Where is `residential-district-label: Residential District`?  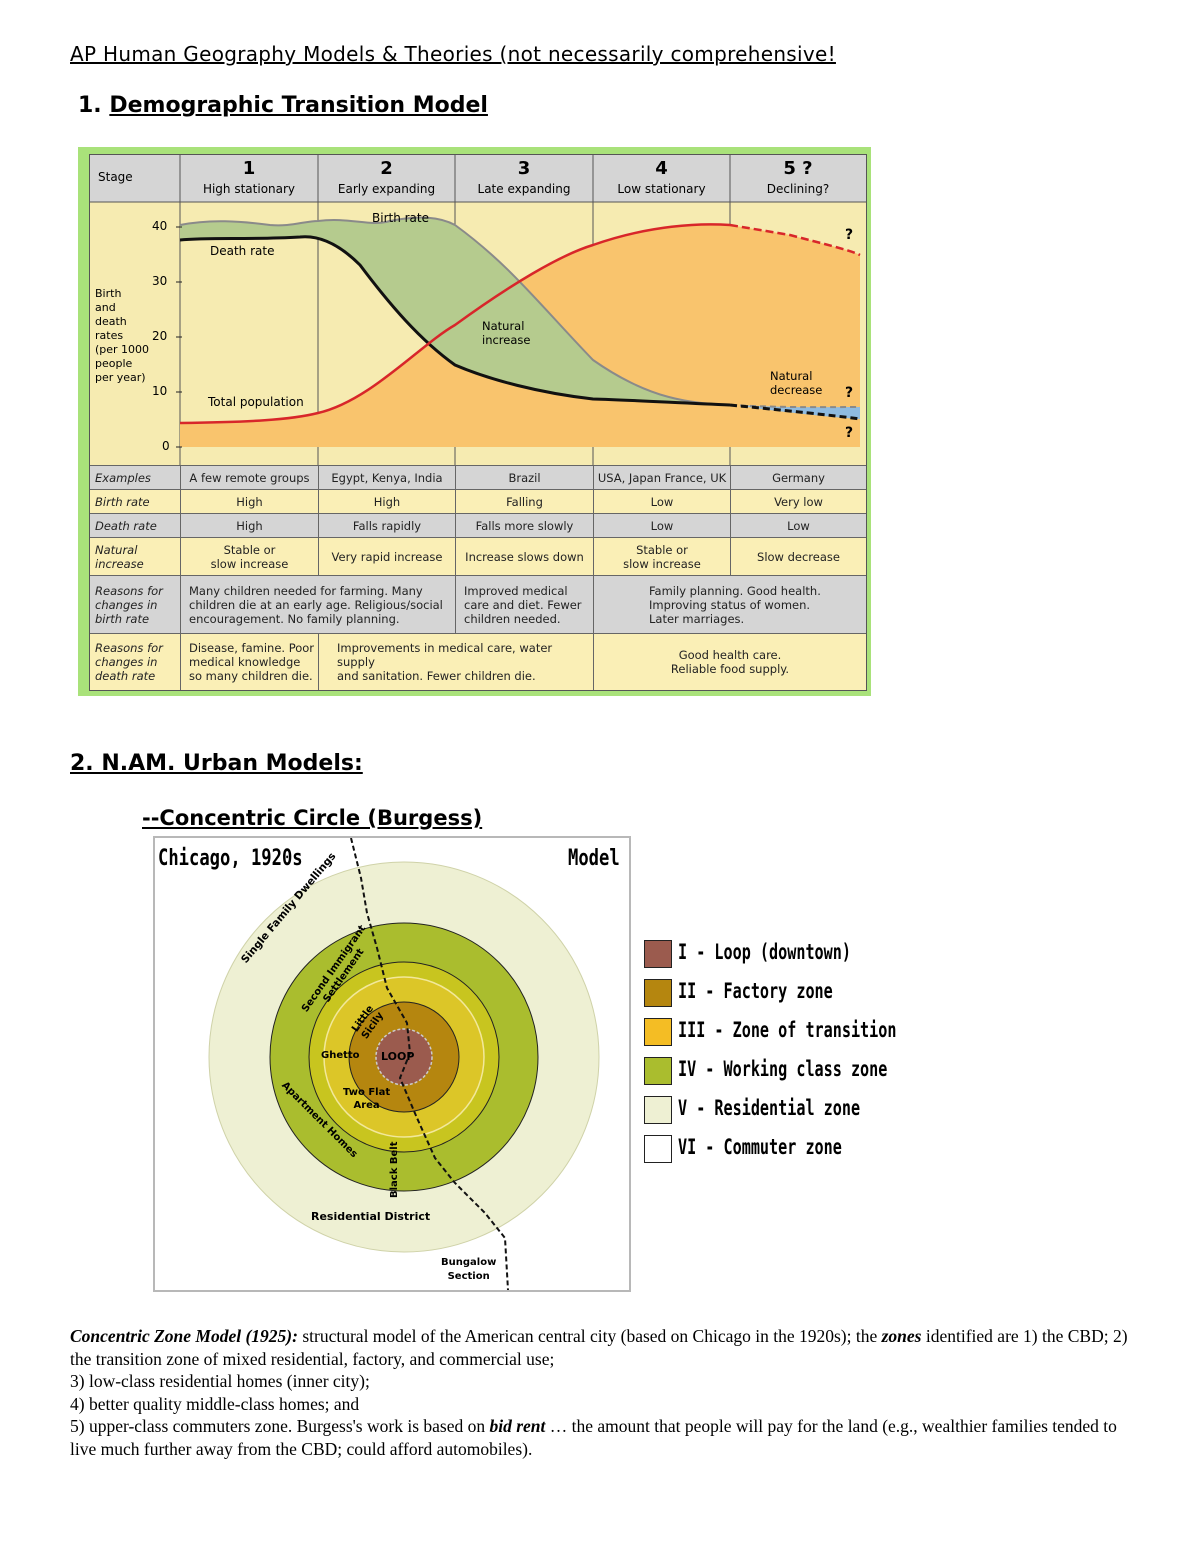
residential-district-label: Residential District is located at coordinates (371, 1216).